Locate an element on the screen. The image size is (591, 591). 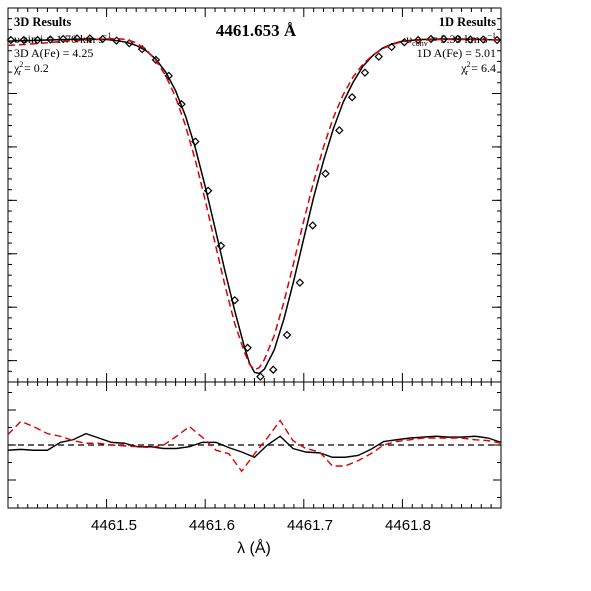
x-tick-label: 4461.8 is located at coordinates (408, 525).